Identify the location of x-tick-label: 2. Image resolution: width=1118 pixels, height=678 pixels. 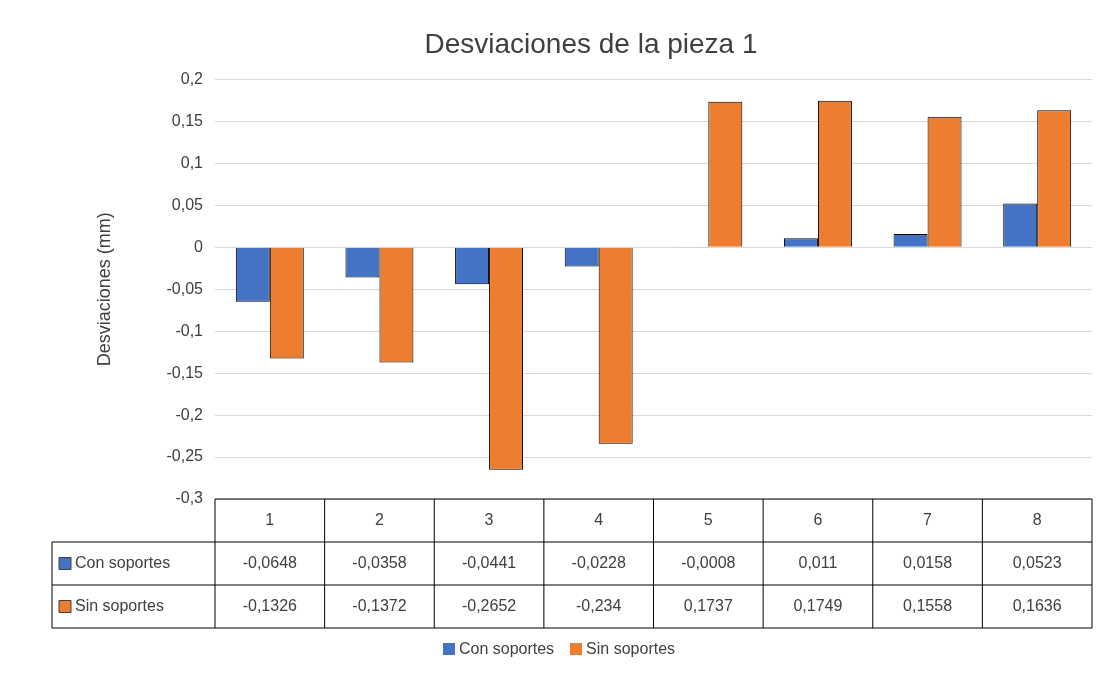
(379, 519).